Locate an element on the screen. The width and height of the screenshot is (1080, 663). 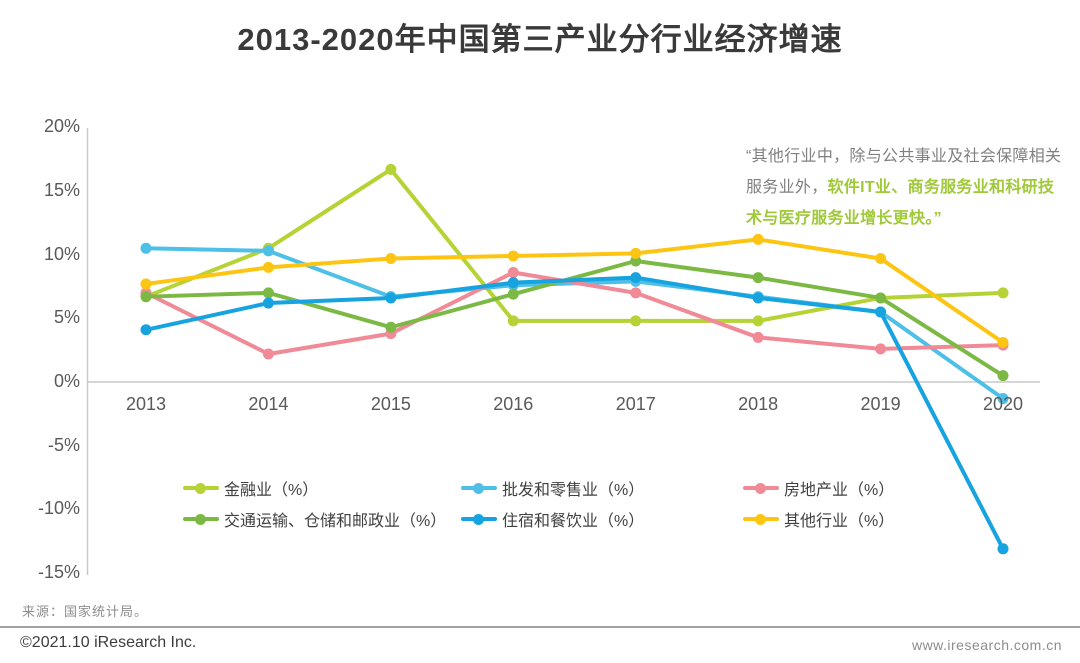
x-tick-label: 2013 is located at coordinates (146, 404).